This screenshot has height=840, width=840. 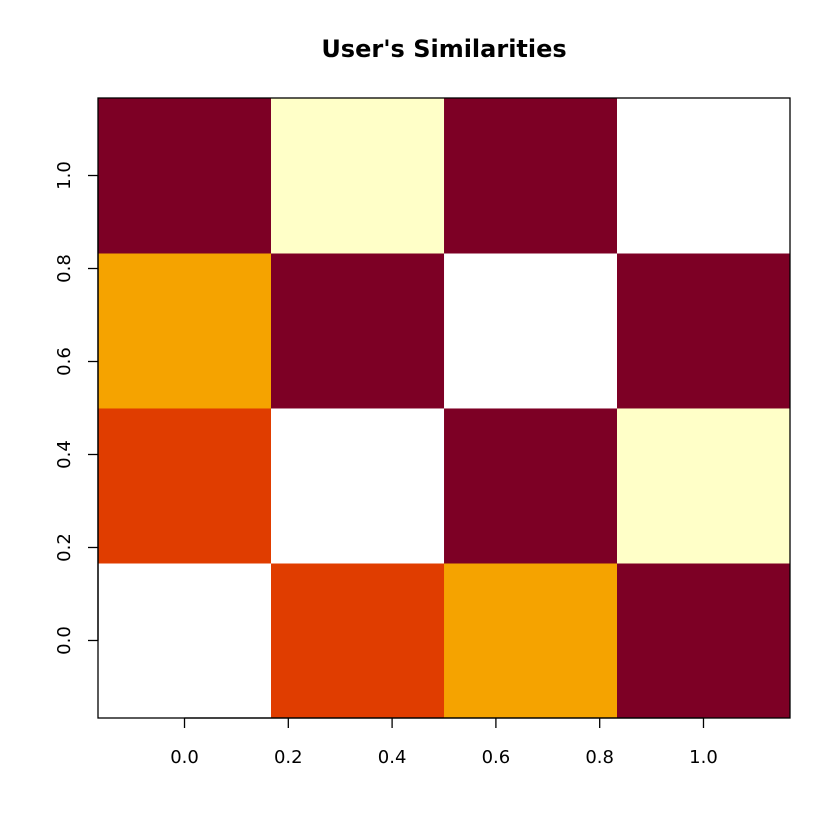 I want to click on x-tick-label: 0.2, so click(x=288, y=757).